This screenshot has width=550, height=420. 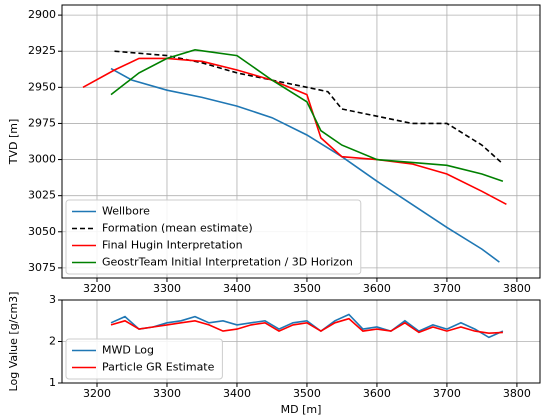 I want to click on legend-label: Final Hugin Interpretation, so click(x=172, y=245).